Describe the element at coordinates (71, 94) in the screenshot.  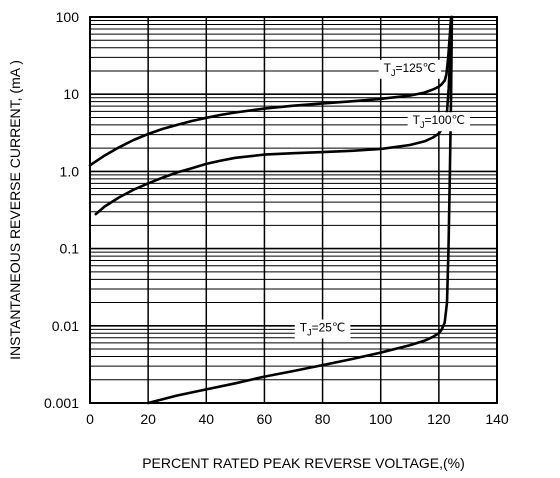
I see `y-tick-label: 10` at that location.